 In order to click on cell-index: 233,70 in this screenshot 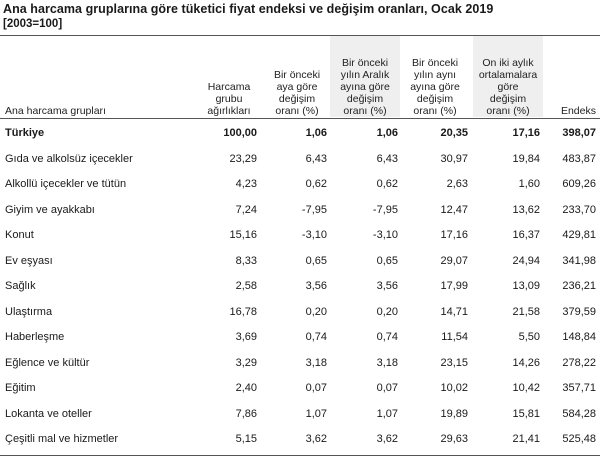, I will do `click(579, 209)`.